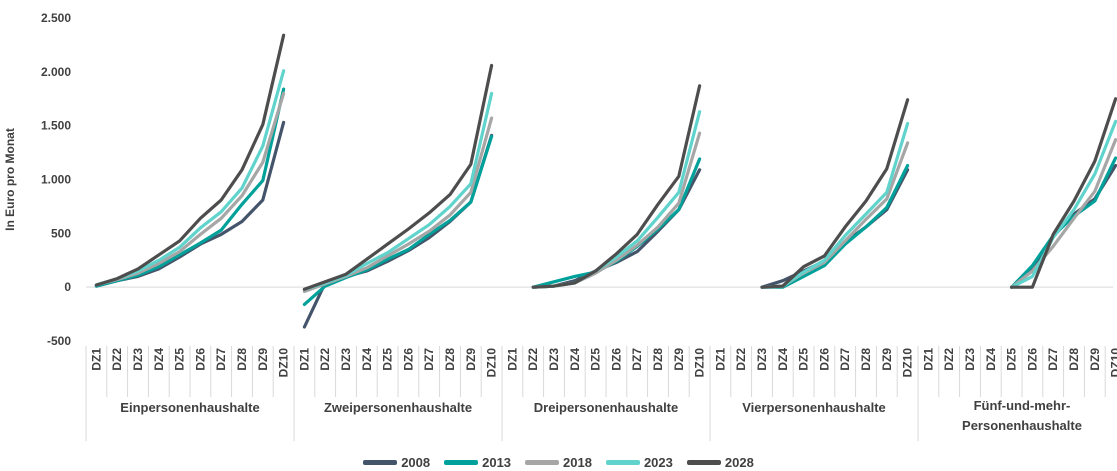  I want to click on y-tick-label: 2.000, so click(56, 72).